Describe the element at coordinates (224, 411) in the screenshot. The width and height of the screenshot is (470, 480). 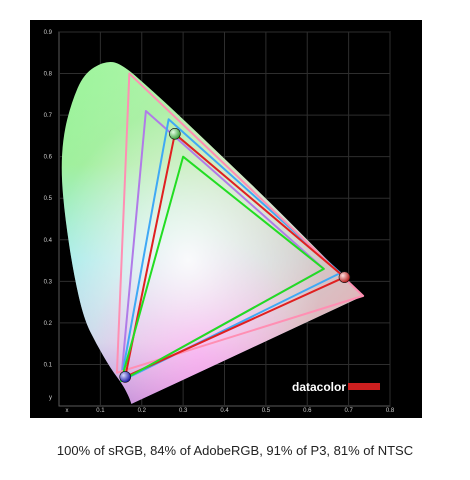
I see `x-tick-label: 0.4` at that location.